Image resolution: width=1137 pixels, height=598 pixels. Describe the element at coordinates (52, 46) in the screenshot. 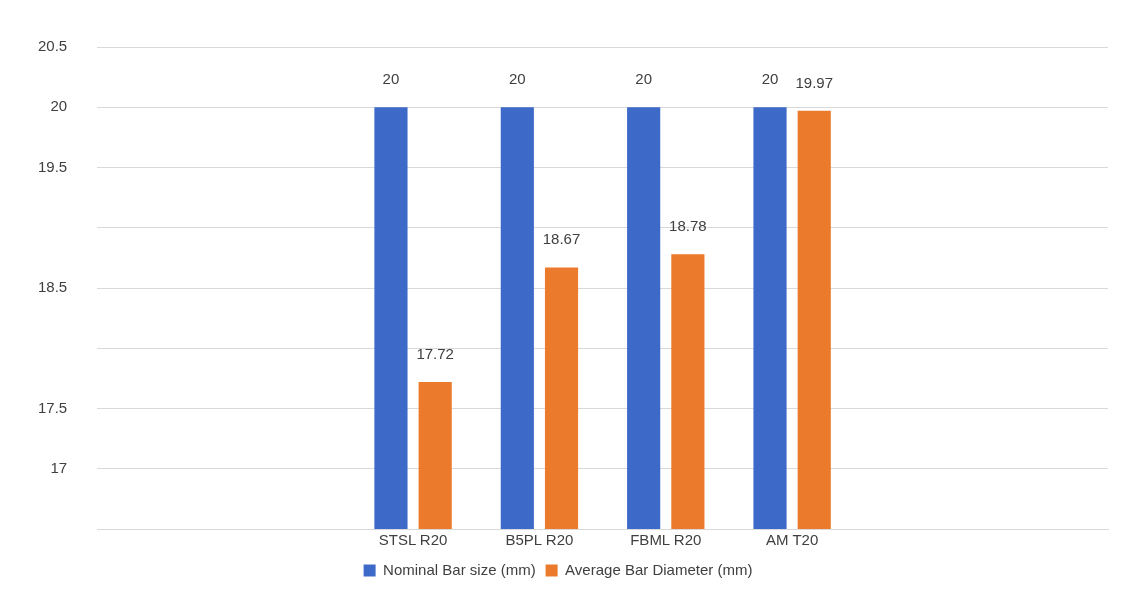

I see `y-tick-label: 20.5` at that location.